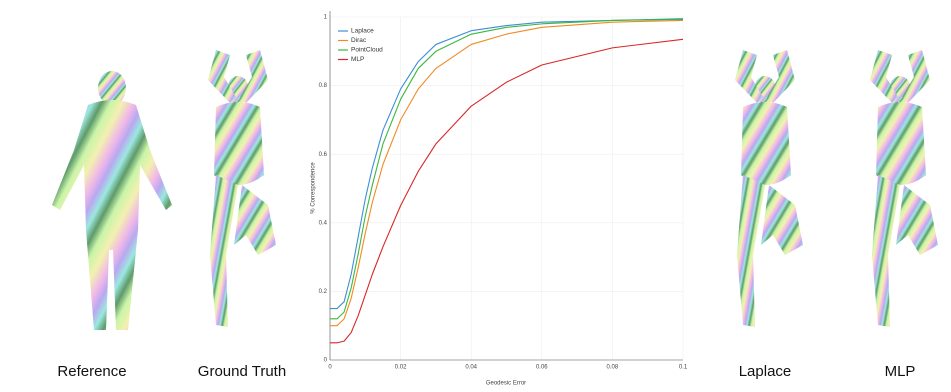 The width and height of the screenshot is (951, 392). What do you see at coordinates (362, 31) in the screenshot?
I see `legend-label: Laplace` at bounding box center [362, 31].